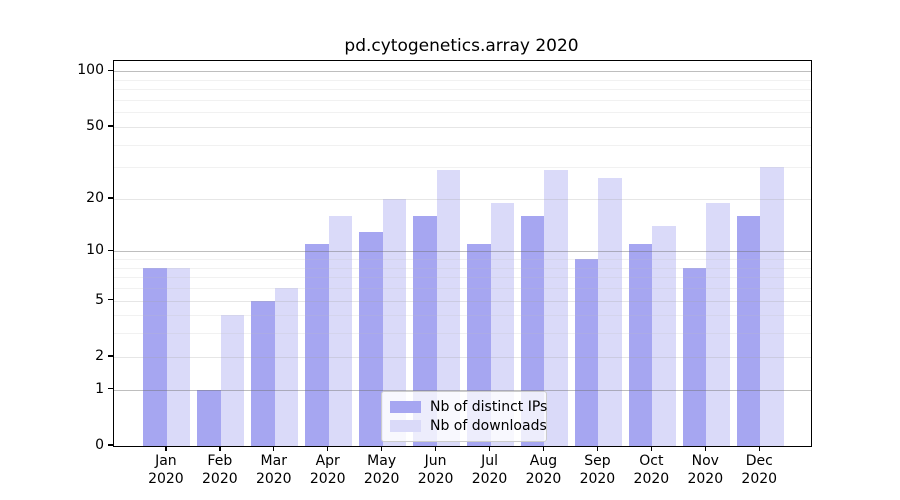  I want to click on gridline-y60, so click(462, 113).